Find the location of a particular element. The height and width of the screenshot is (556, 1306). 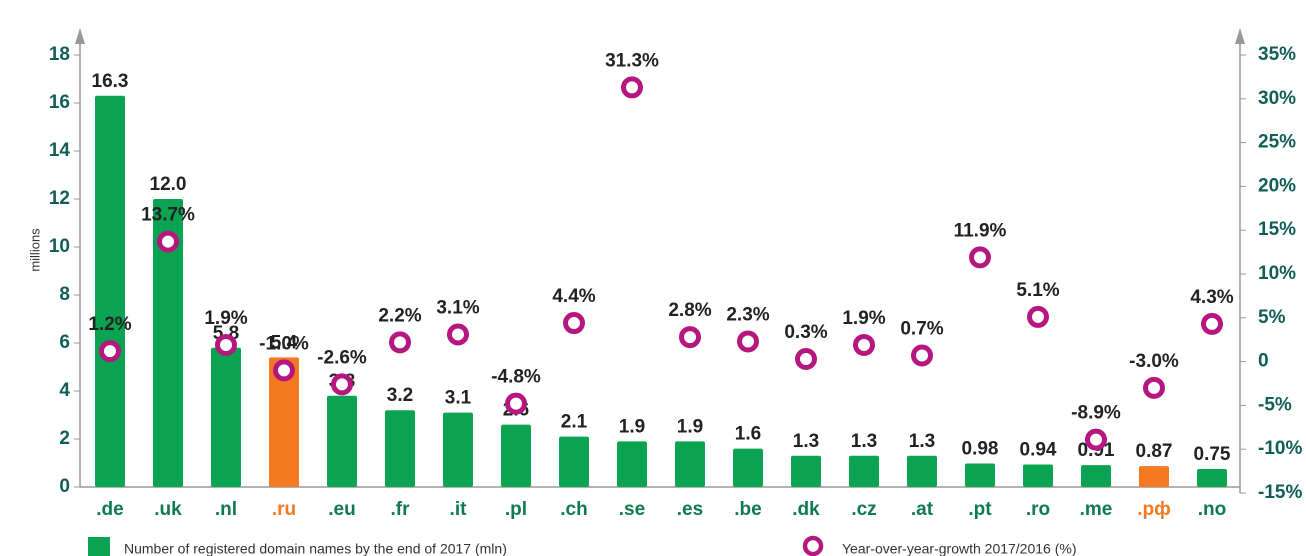

x-tick-label: .it is located at coordinates (459, 509).